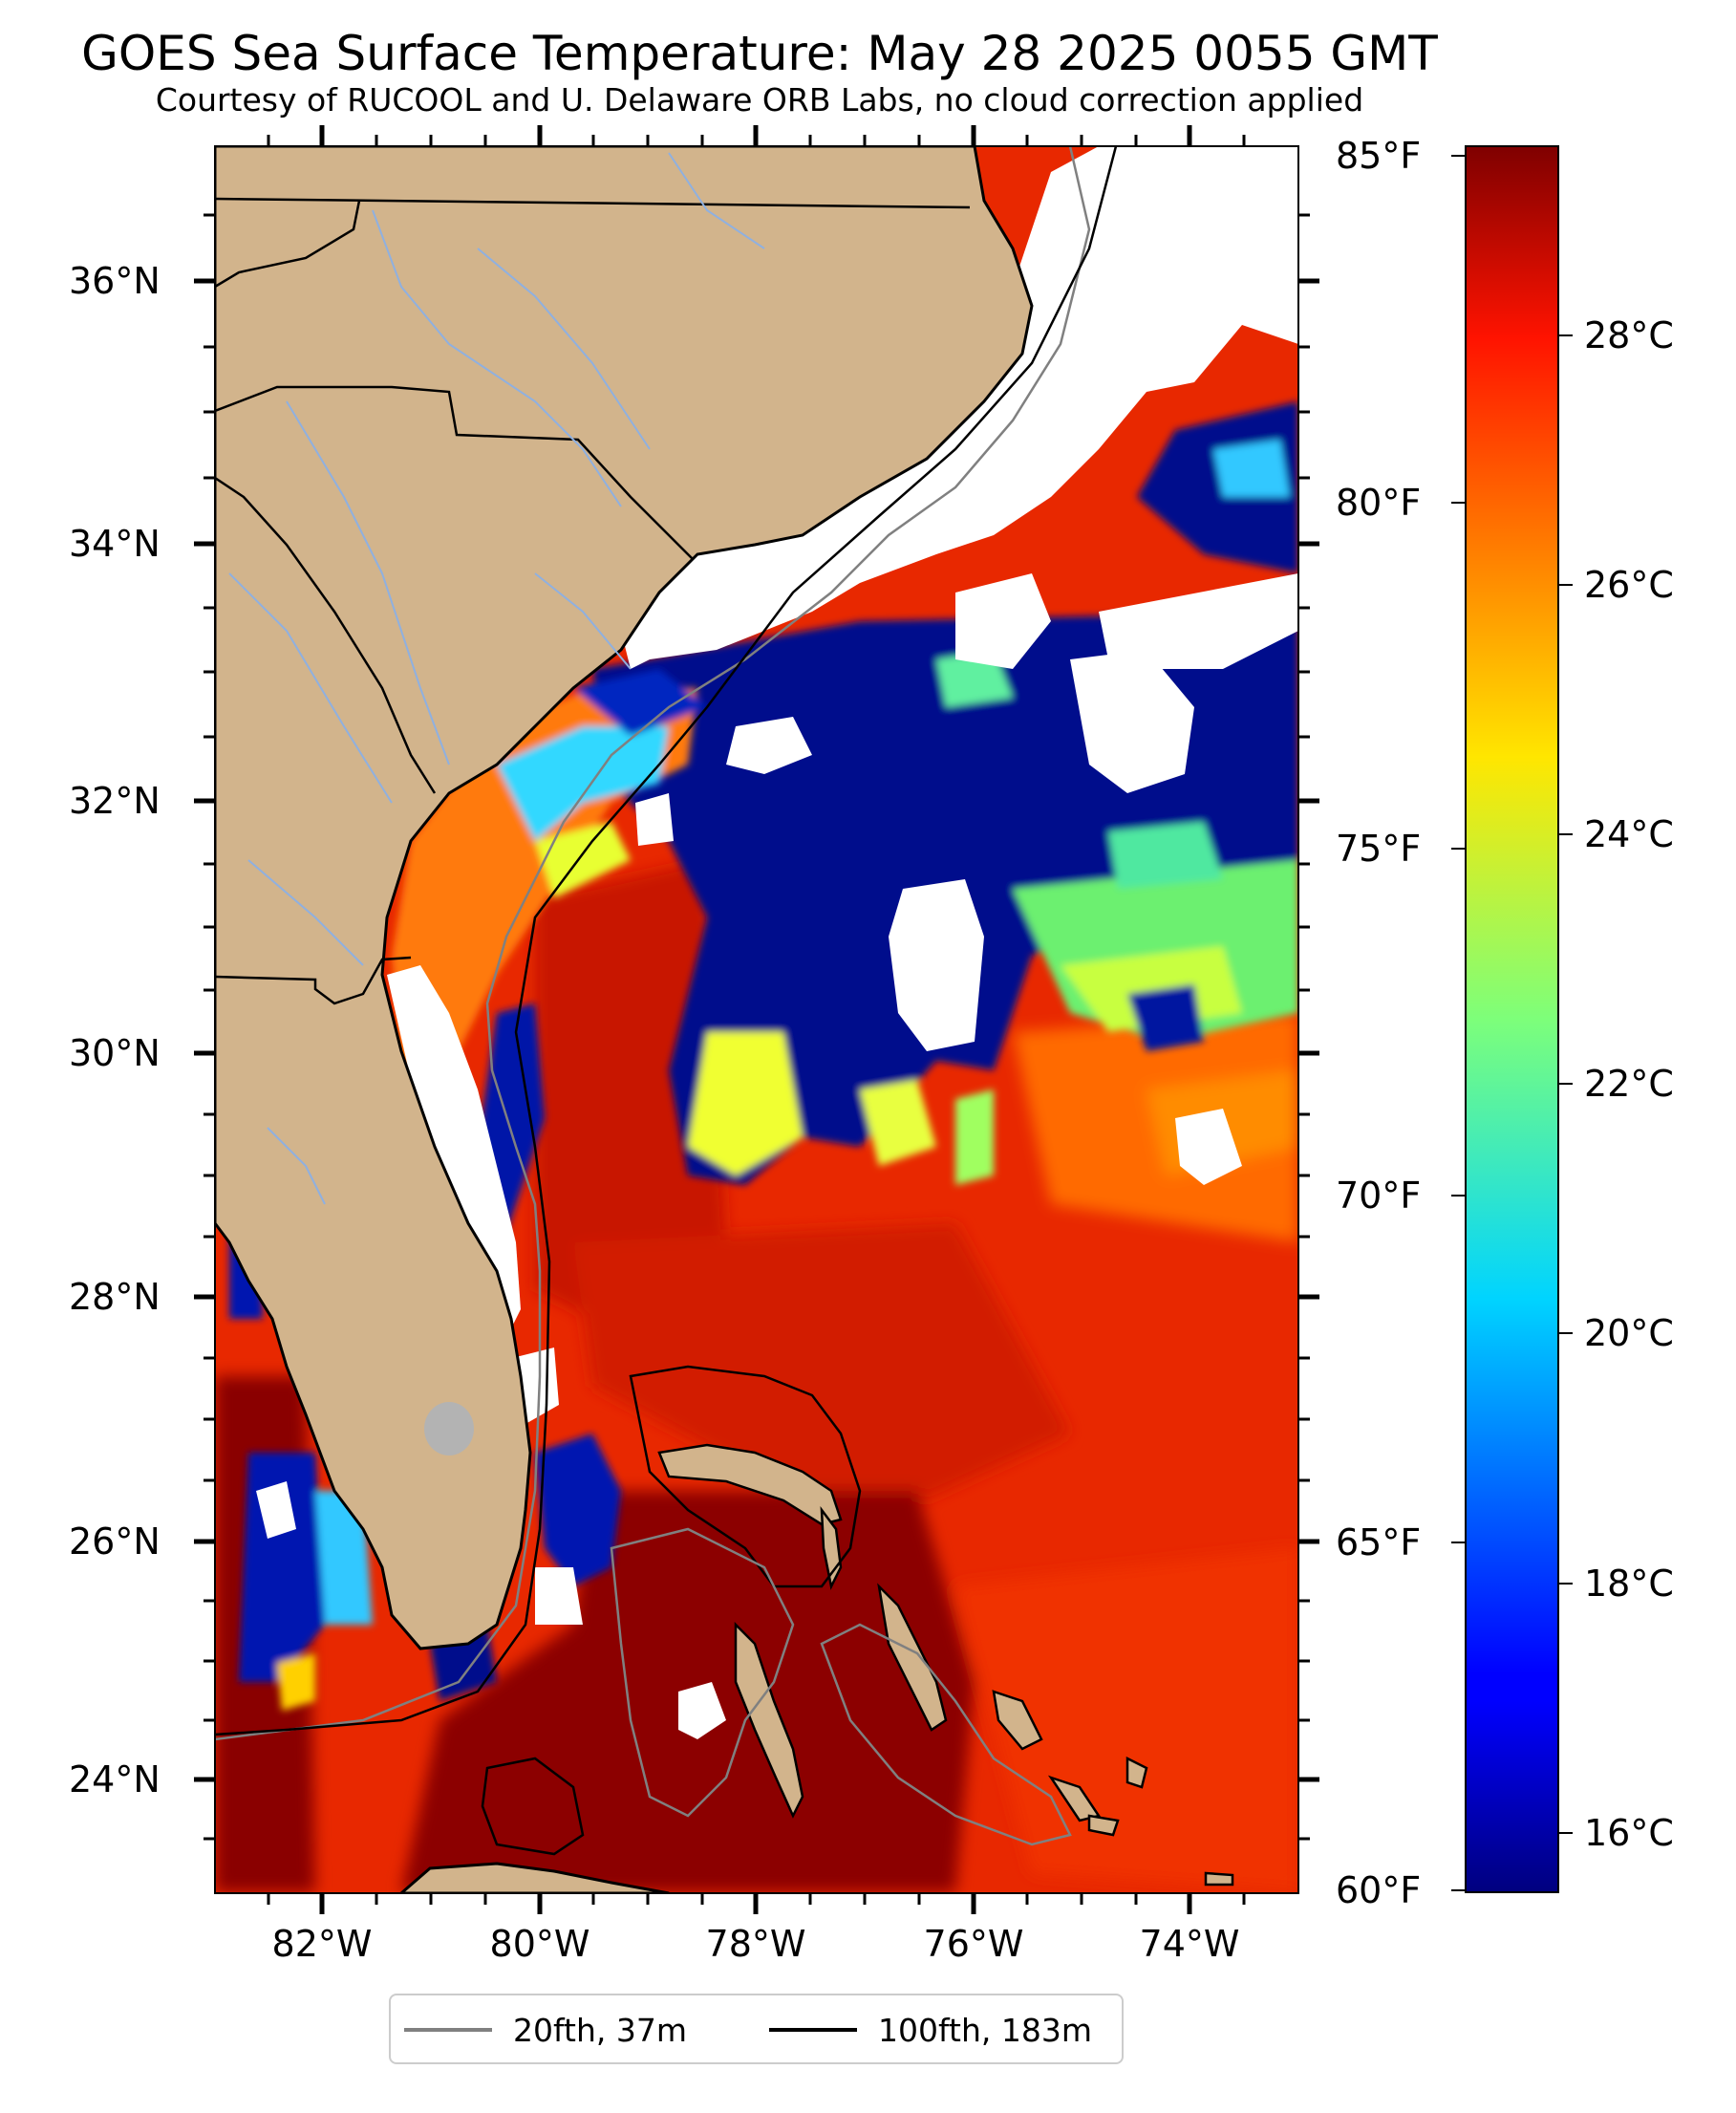 This screenshot has width=1736, height=2113. What do you see at coordinates (449, 1428) in the screenshot?
I see `lake-okeechobee` at bounding box center [449, 1428].